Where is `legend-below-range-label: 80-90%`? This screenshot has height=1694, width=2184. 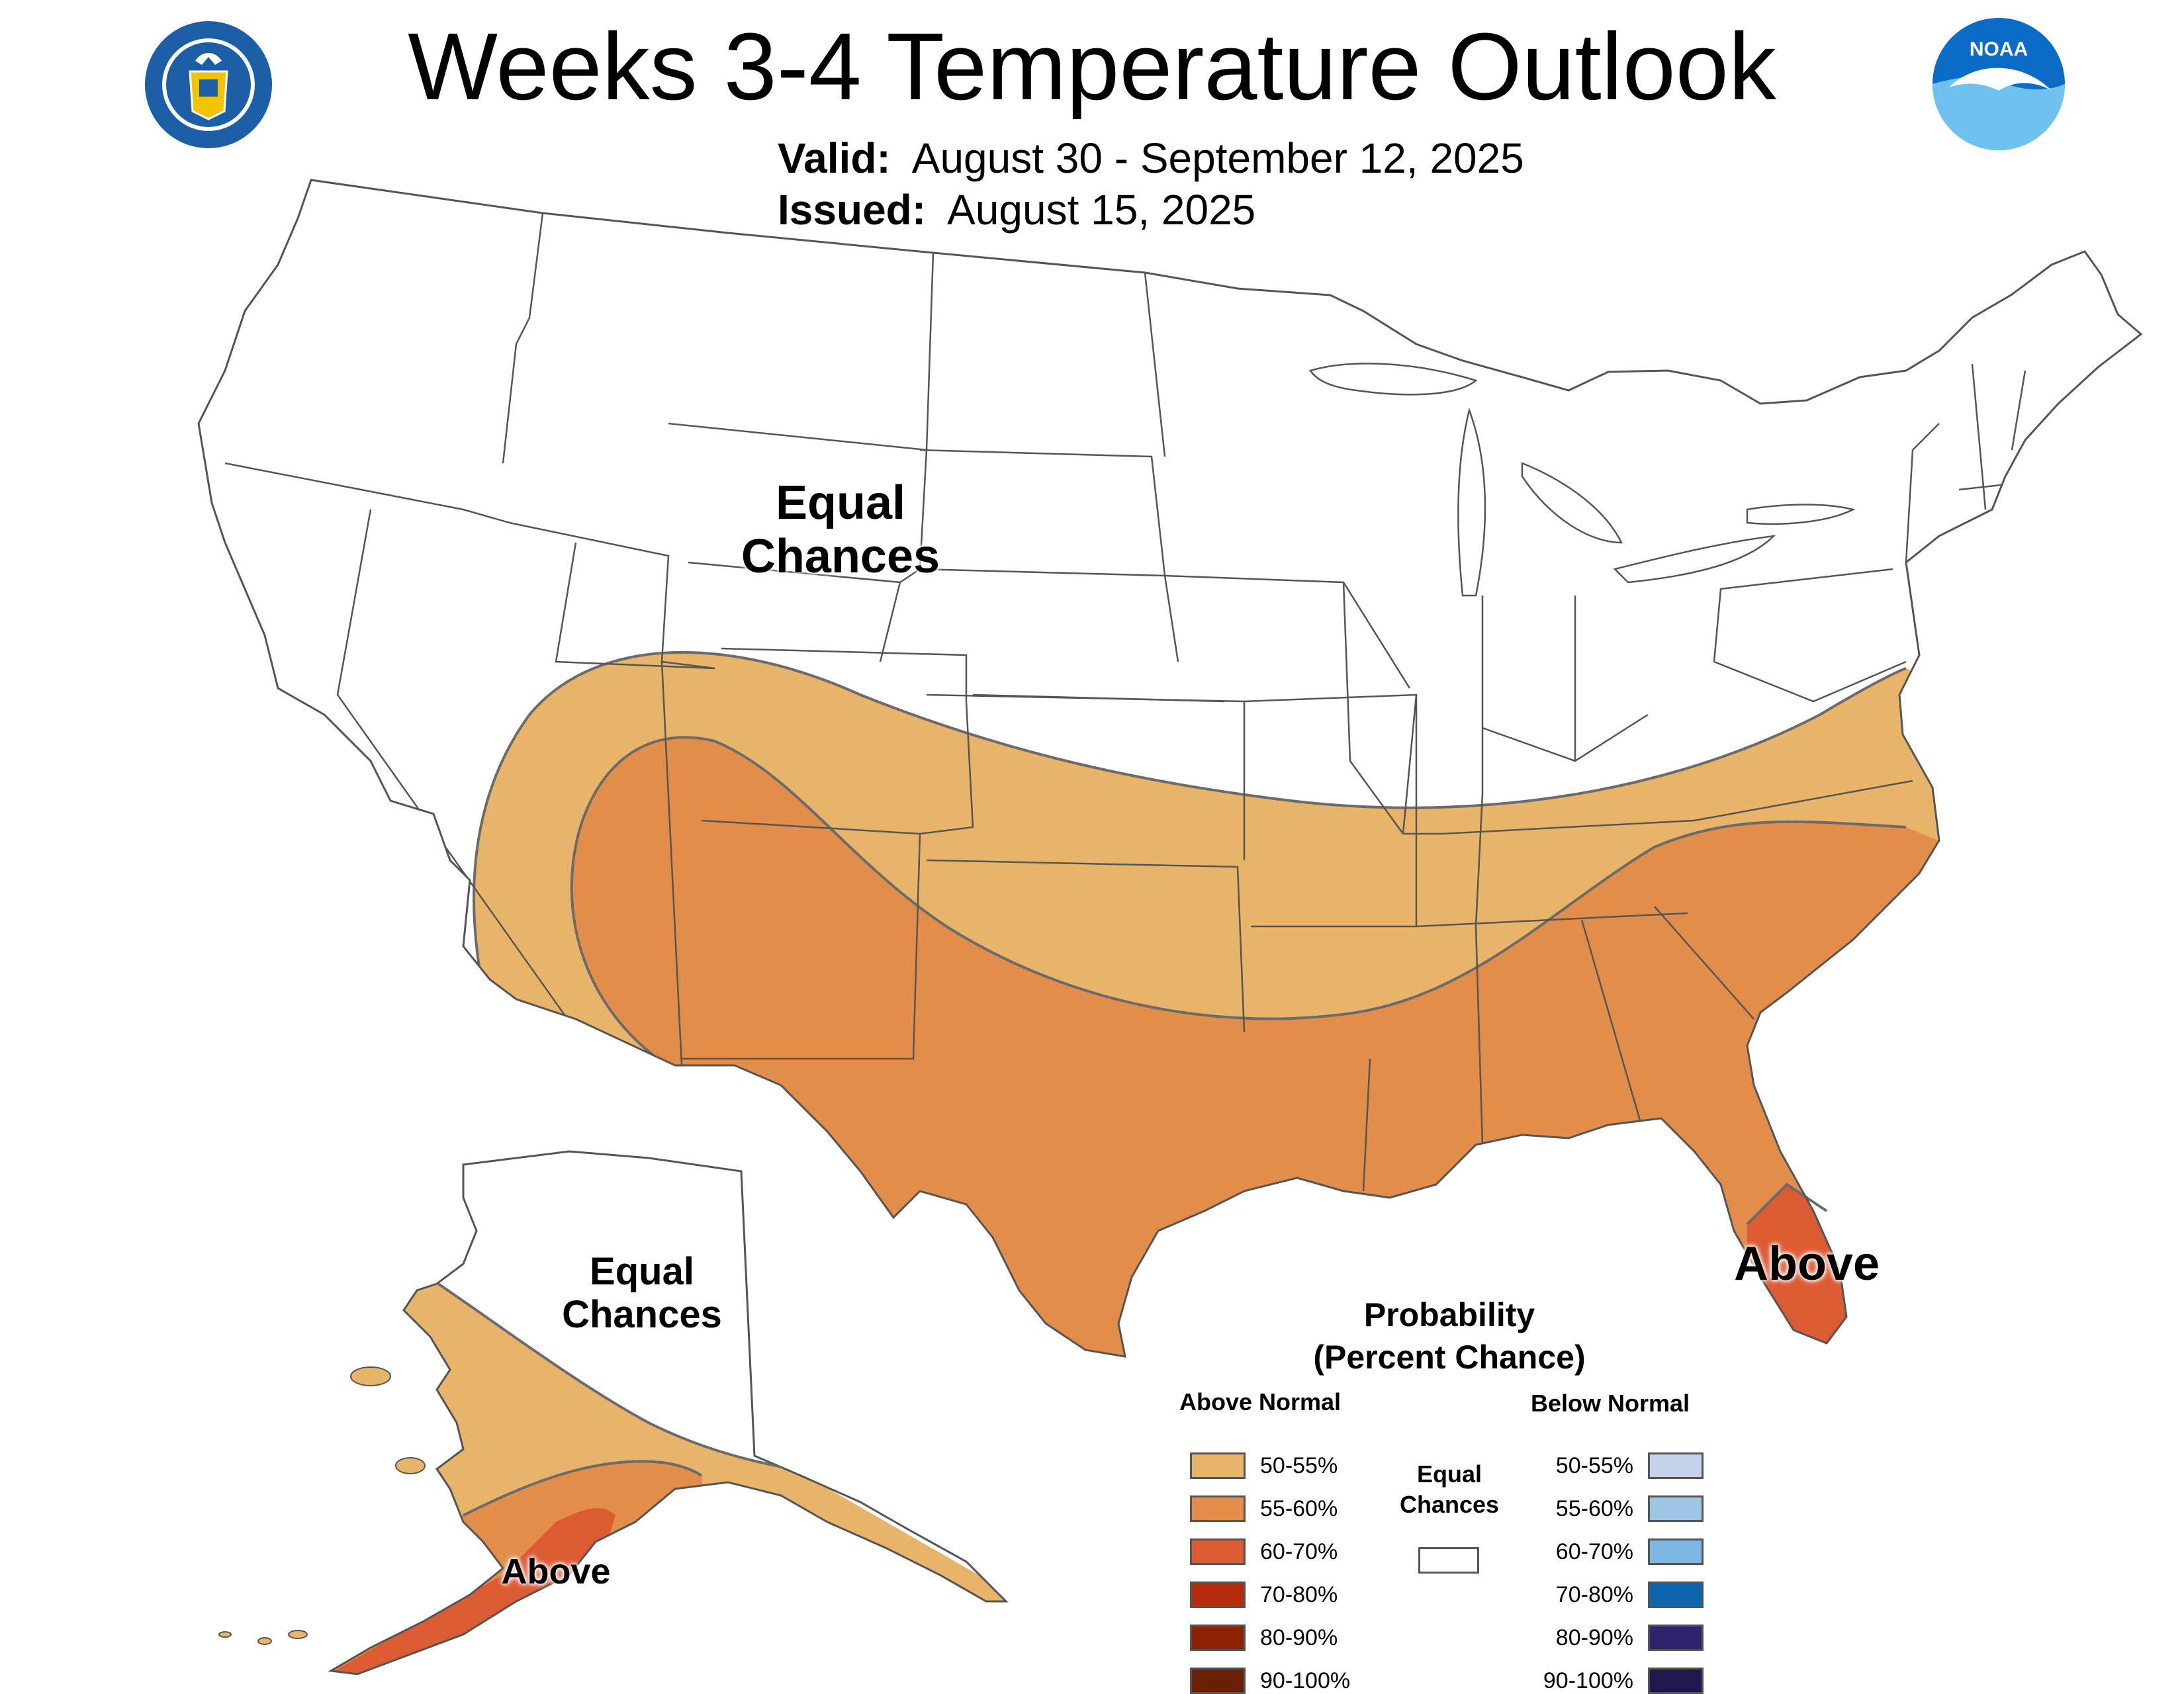 legend-below-range-label: 80-90% is located at coordinates (1594, 1637).